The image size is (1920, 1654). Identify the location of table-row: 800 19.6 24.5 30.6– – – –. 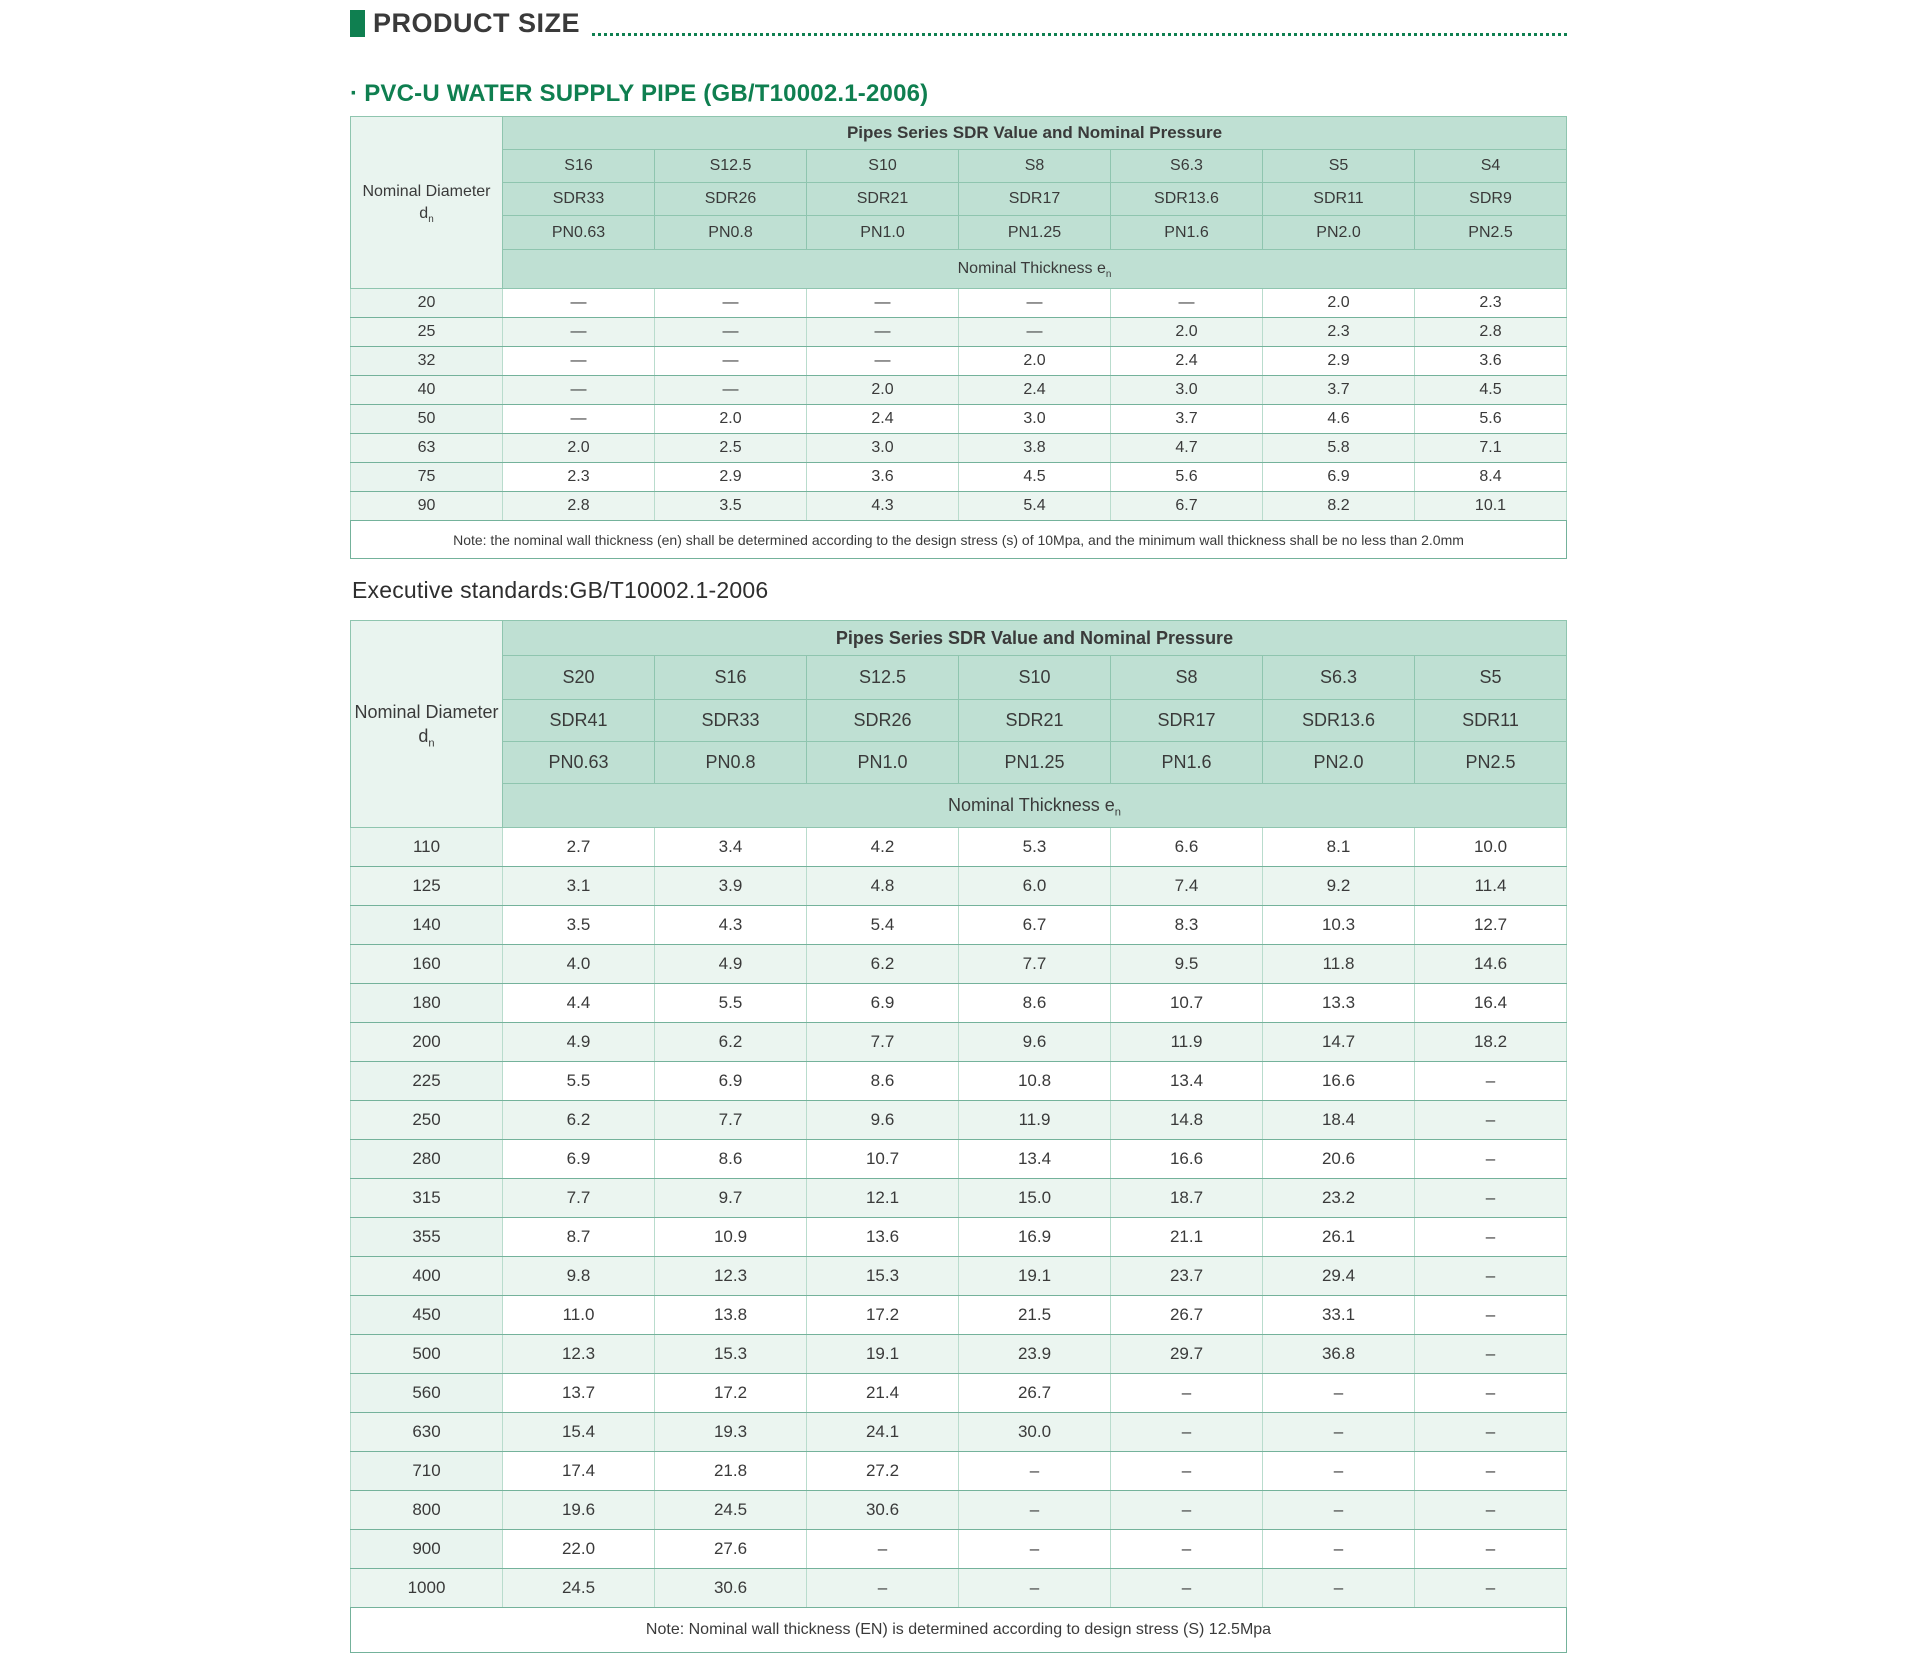
(958, 1510).